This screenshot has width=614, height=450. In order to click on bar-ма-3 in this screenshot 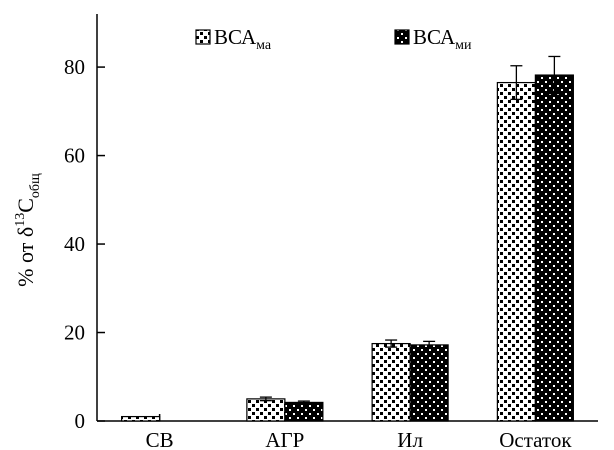, I will do `click(516, 251)`.